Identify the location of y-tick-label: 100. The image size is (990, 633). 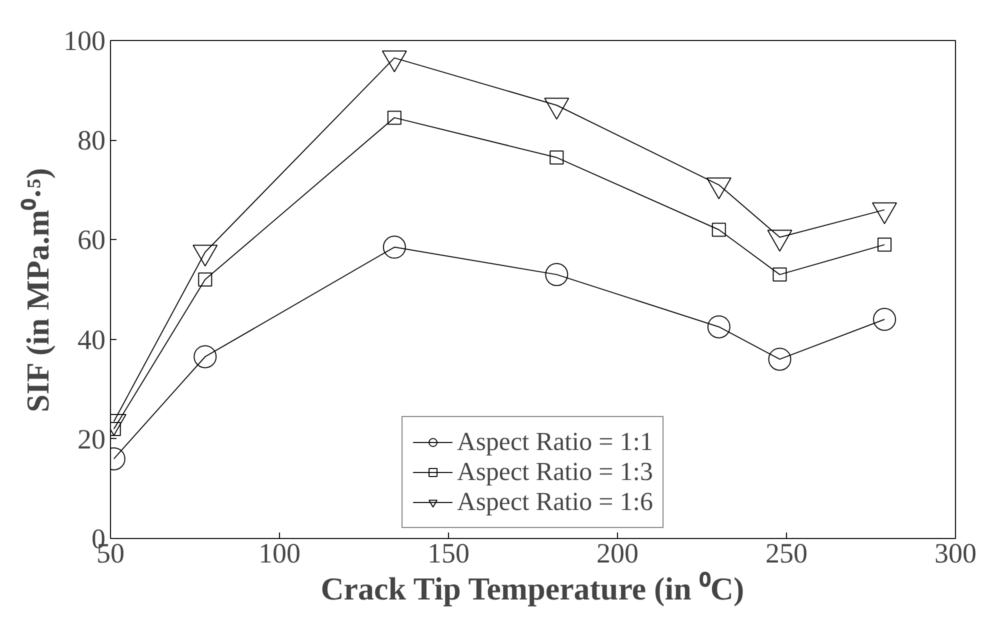
(85, 41).